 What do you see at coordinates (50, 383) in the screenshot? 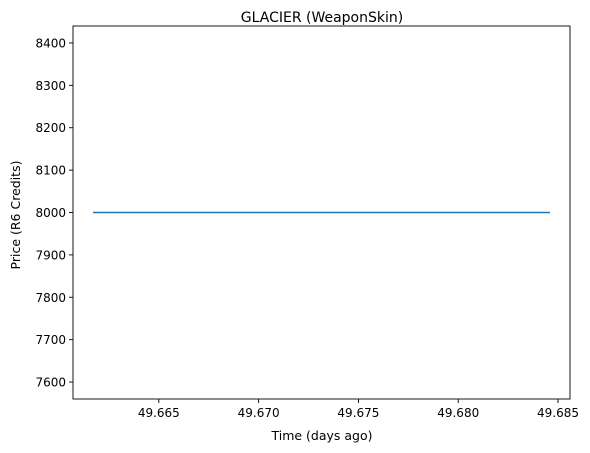
I see `y-tick-label: 7600` at bounding box center [50, 383].